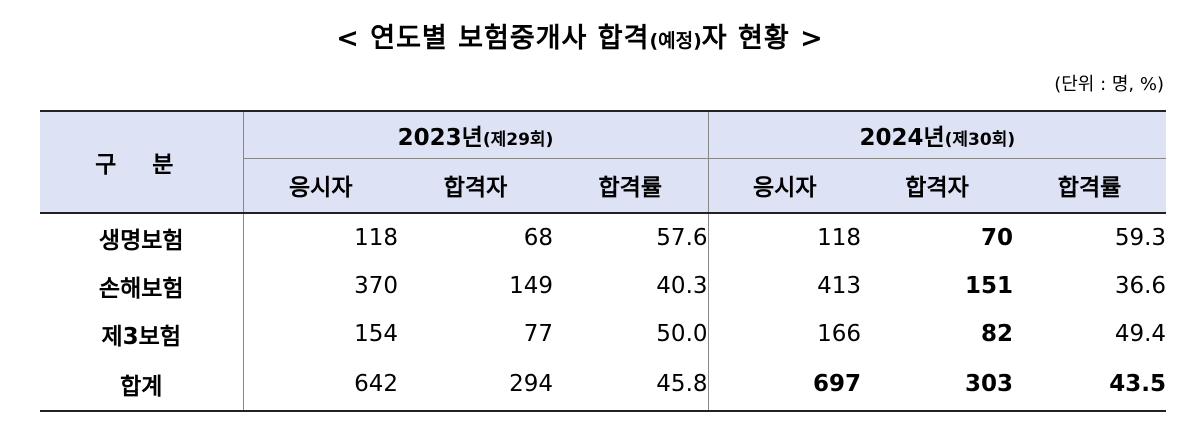 The width and height of the screenshot is (1200, 427). What do you see at coordinates (603, 237) in the screenshot?
I see `table-row: 생명보험 118 68 57.6 118 70 59.3` at bounding box center [603, 237].